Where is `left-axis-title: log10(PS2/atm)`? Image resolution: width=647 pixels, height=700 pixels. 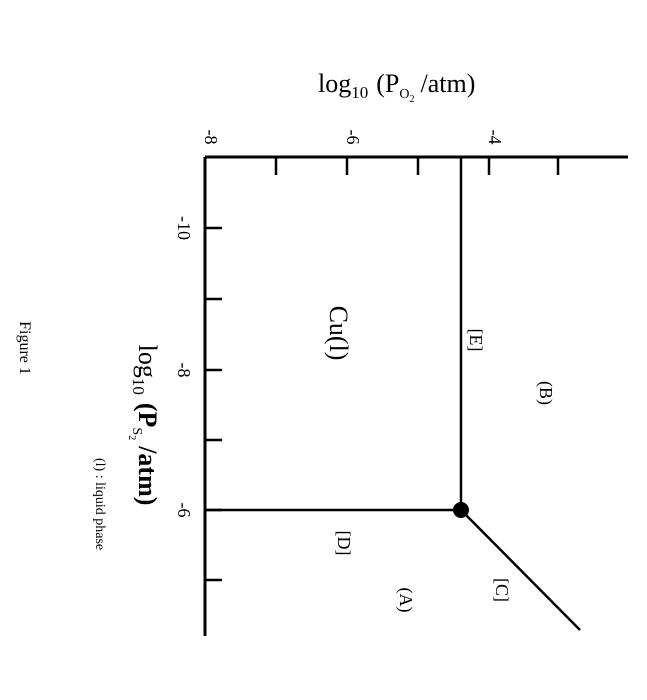 left-axis-title: log10(PS2/atm) is located at coordinates (144, 425).